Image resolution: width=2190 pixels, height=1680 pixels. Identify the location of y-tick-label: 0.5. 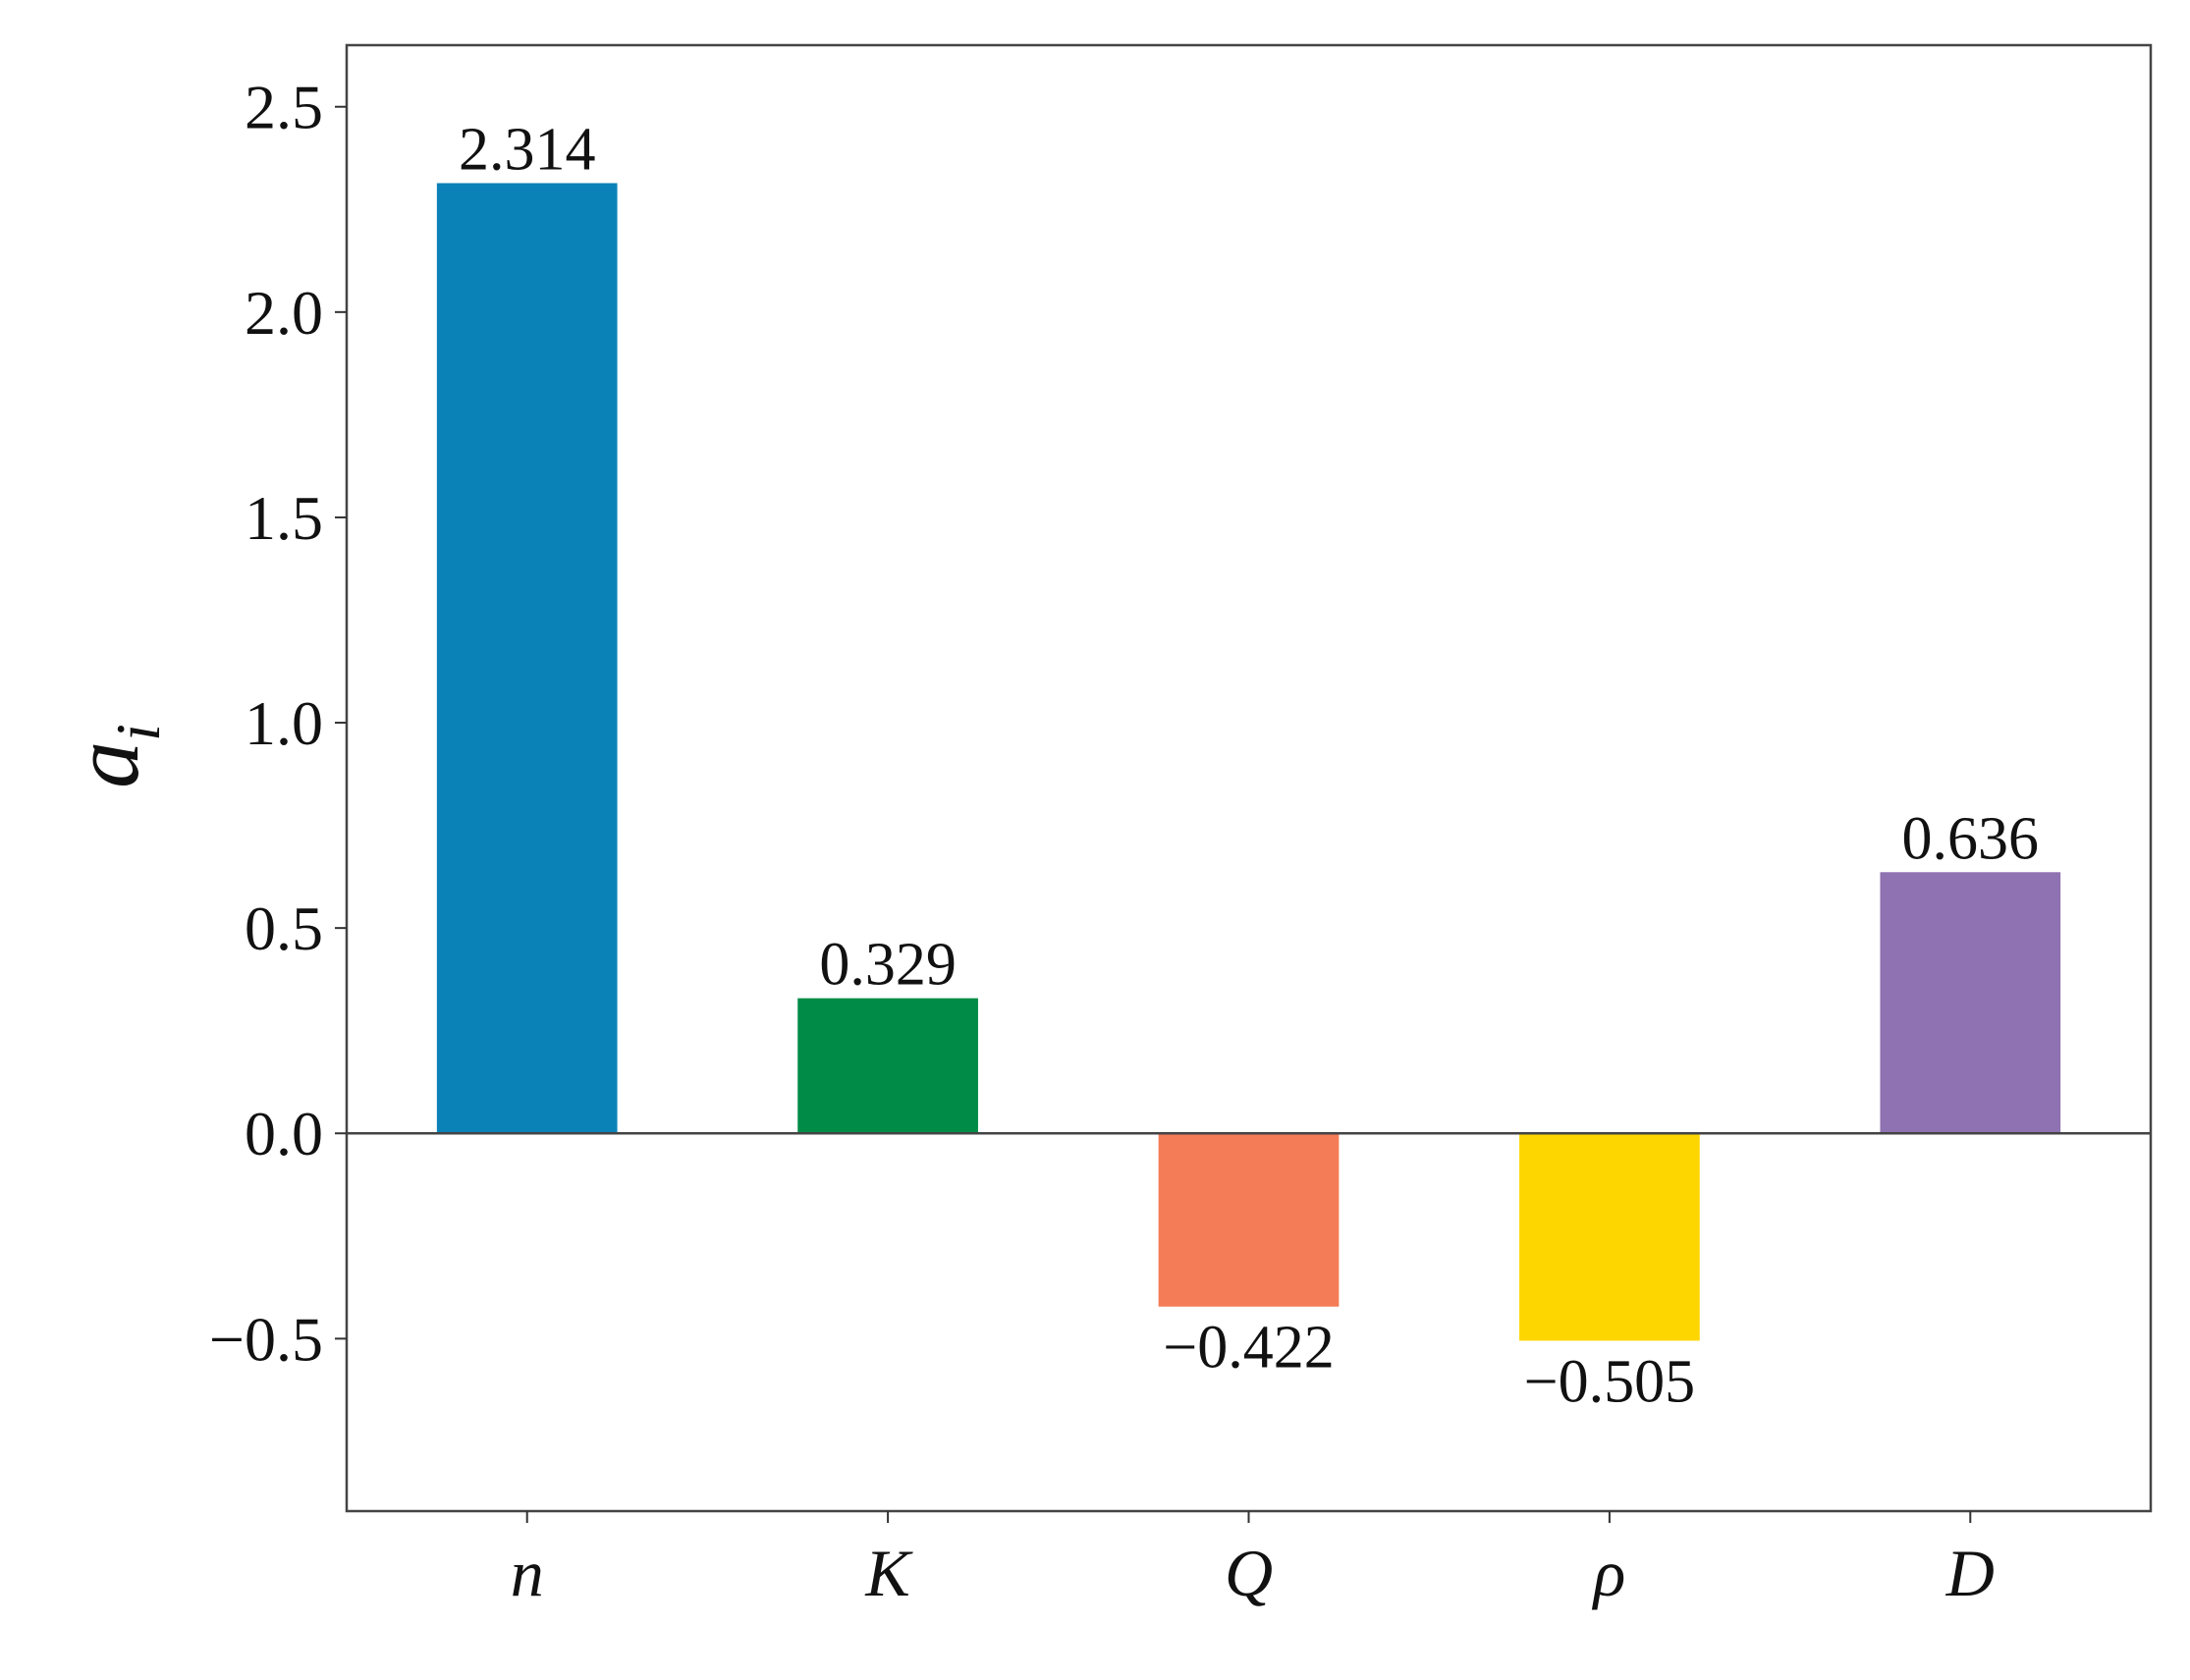
(284, 928).